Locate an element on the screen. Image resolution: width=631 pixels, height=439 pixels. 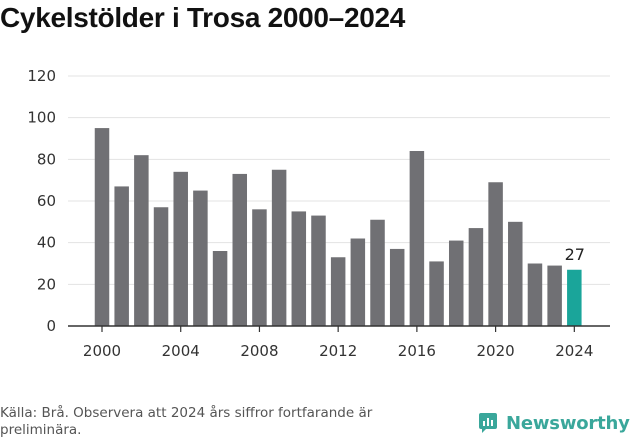
bar-2012 is located at coordinates (338, 291).